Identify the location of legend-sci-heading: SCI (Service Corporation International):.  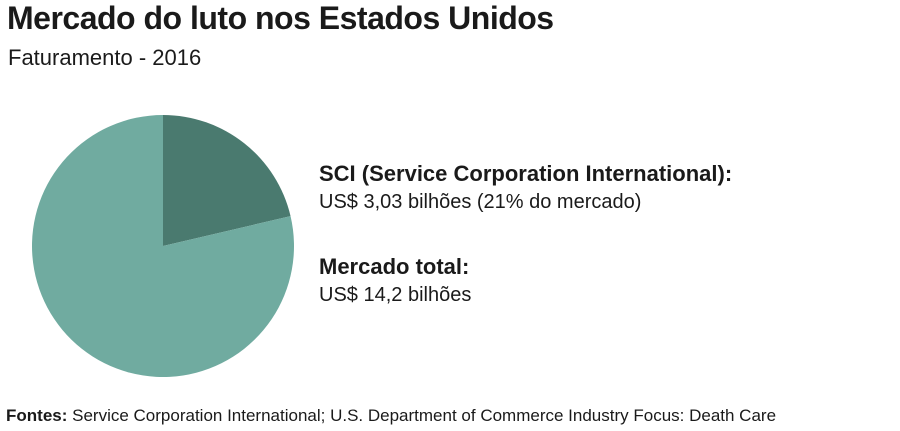
(526, 173).